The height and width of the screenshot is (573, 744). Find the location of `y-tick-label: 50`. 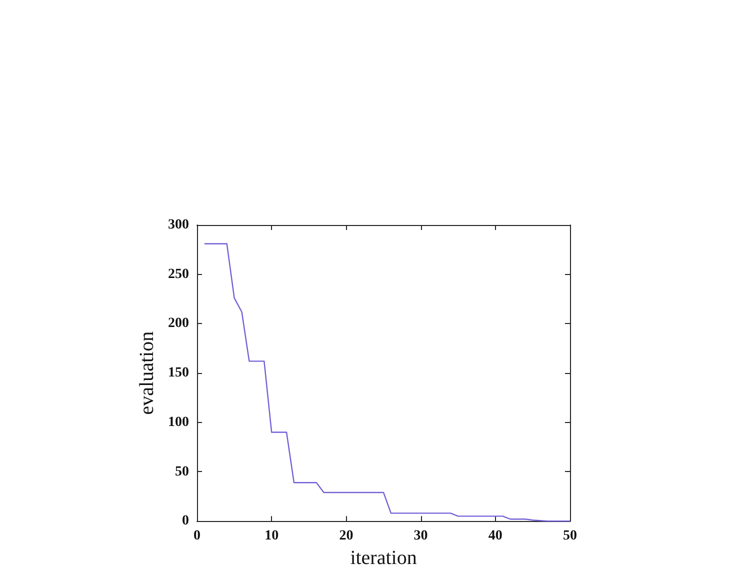

y-tick-label: 50 is located at coordinates (182, 472).